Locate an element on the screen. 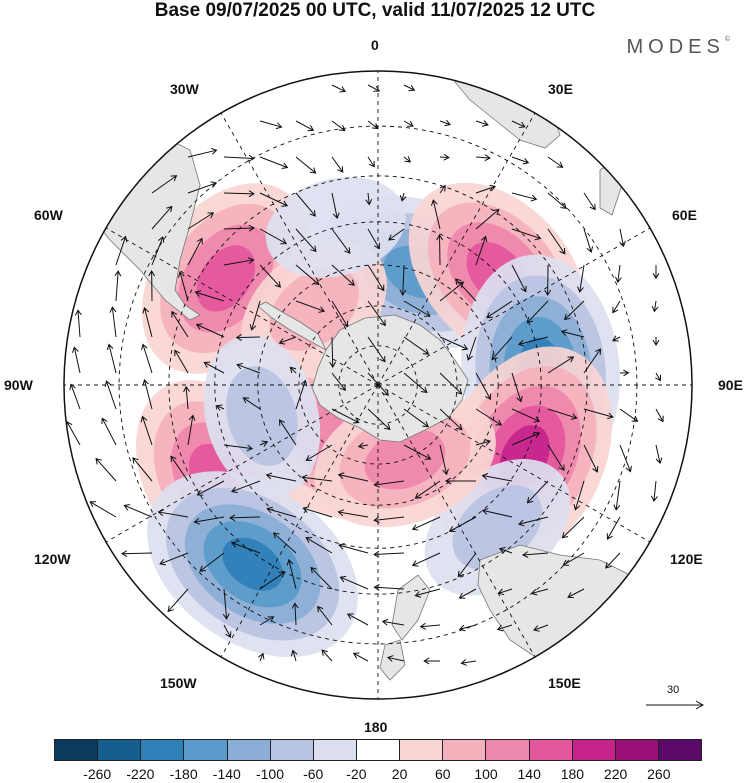 This screenshot has height=783, width=750. colorbar-tick-label: 140 is located at coordinates (529, 774).